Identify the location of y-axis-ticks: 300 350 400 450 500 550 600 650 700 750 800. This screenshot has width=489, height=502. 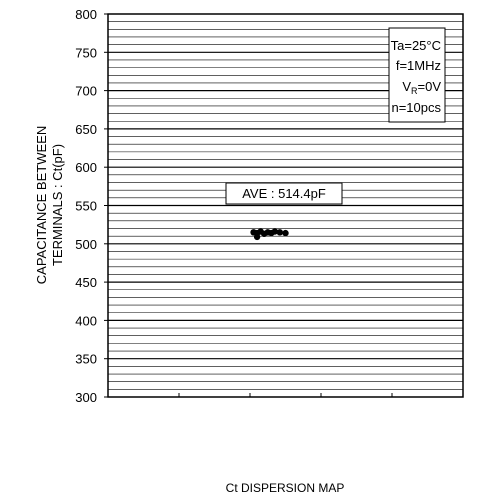
(91, 206).